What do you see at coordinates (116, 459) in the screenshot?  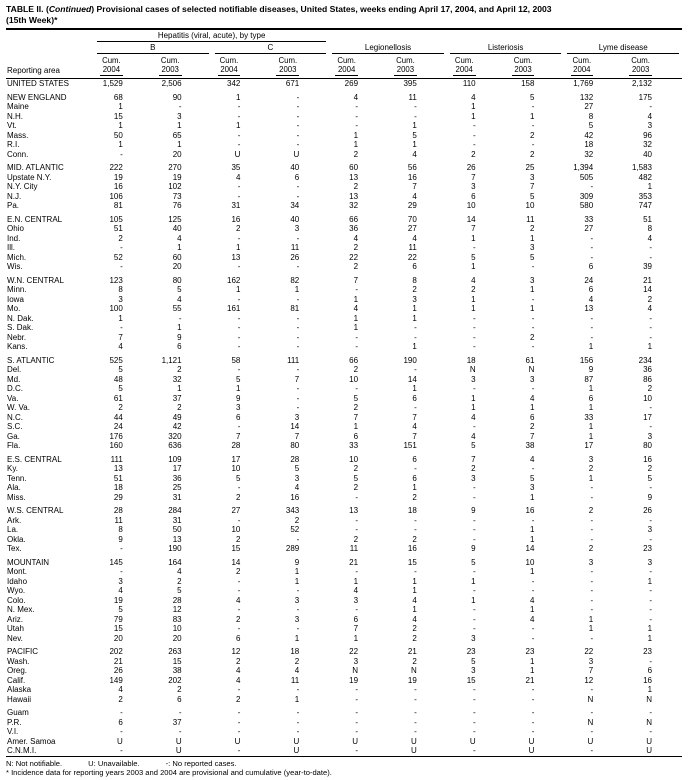 I see `value-cell: 111` at bounding box center [116, 459].